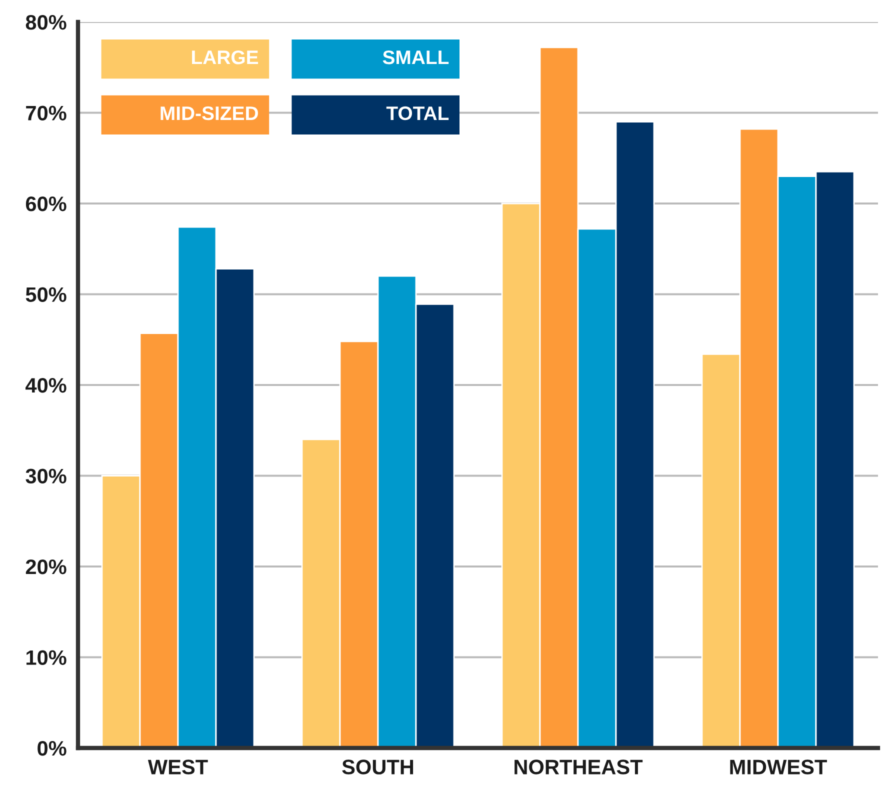 This screenshot has width=882, height=793. Describe the element at coordinates (46, 22) in the screenshot. I see `y-tick-label: 80%` at that location.